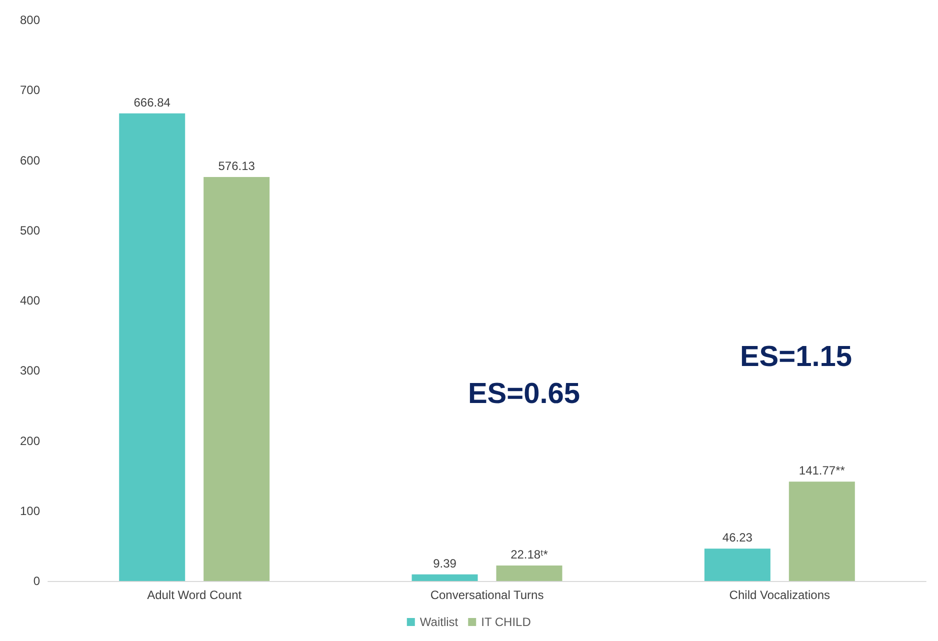 This screenshot has height=641, width=938. I want to click on annotation: ES=1.15, so click(796, 357).